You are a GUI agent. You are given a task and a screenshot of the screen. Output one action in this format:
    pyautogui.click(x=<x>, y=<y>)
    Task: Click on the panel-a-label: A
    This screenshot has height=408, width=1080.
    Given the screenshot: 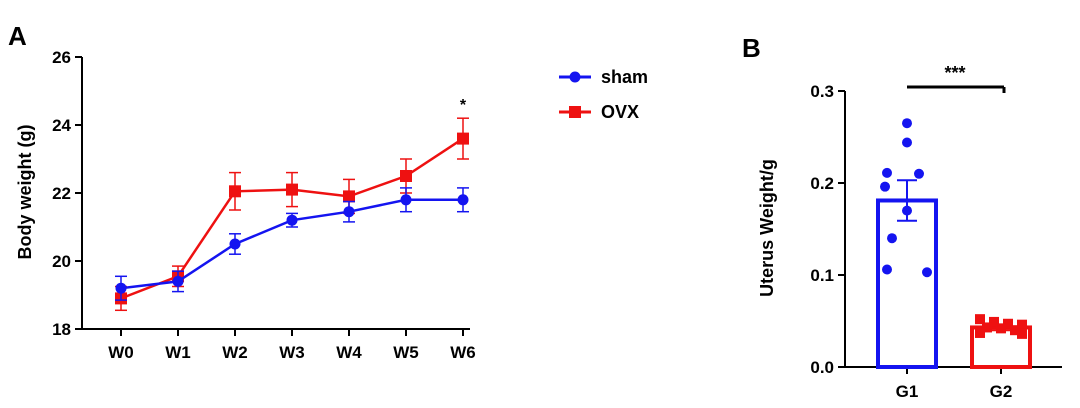 What is the action you would take?
    pyautogui.click(x=17, y=36)
    